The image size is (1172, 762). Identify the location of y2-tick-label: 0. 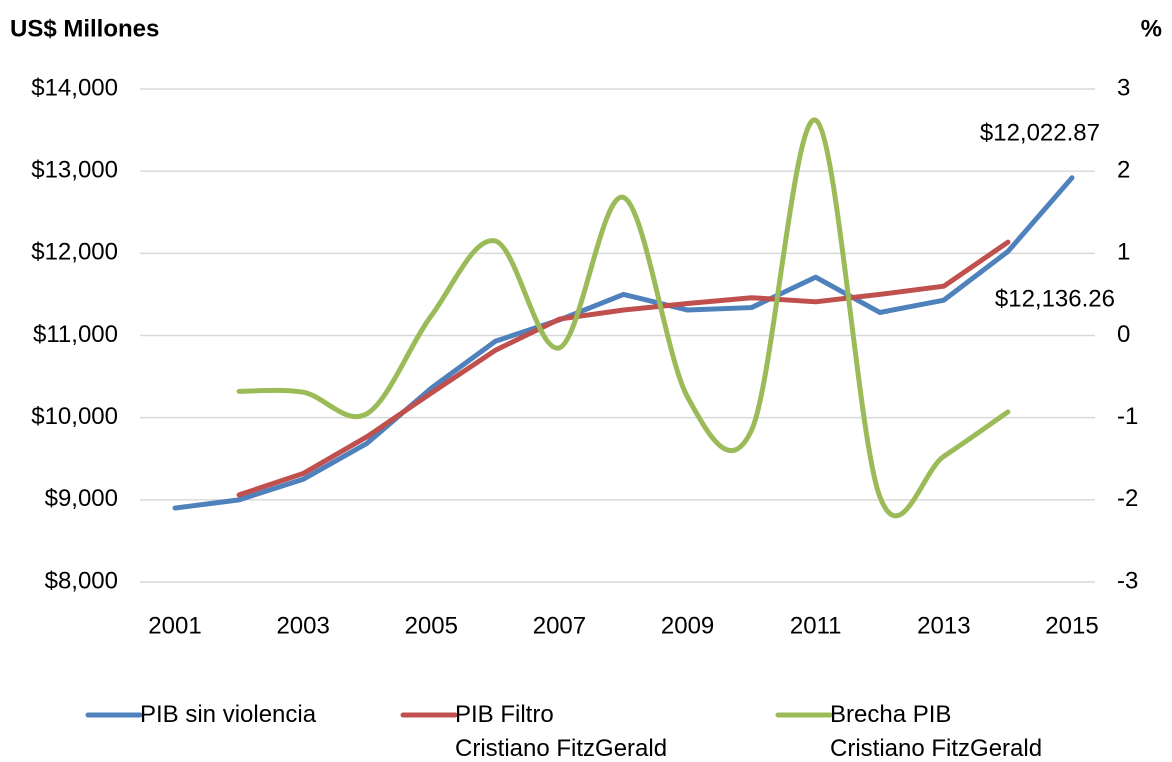
(1123, 334).